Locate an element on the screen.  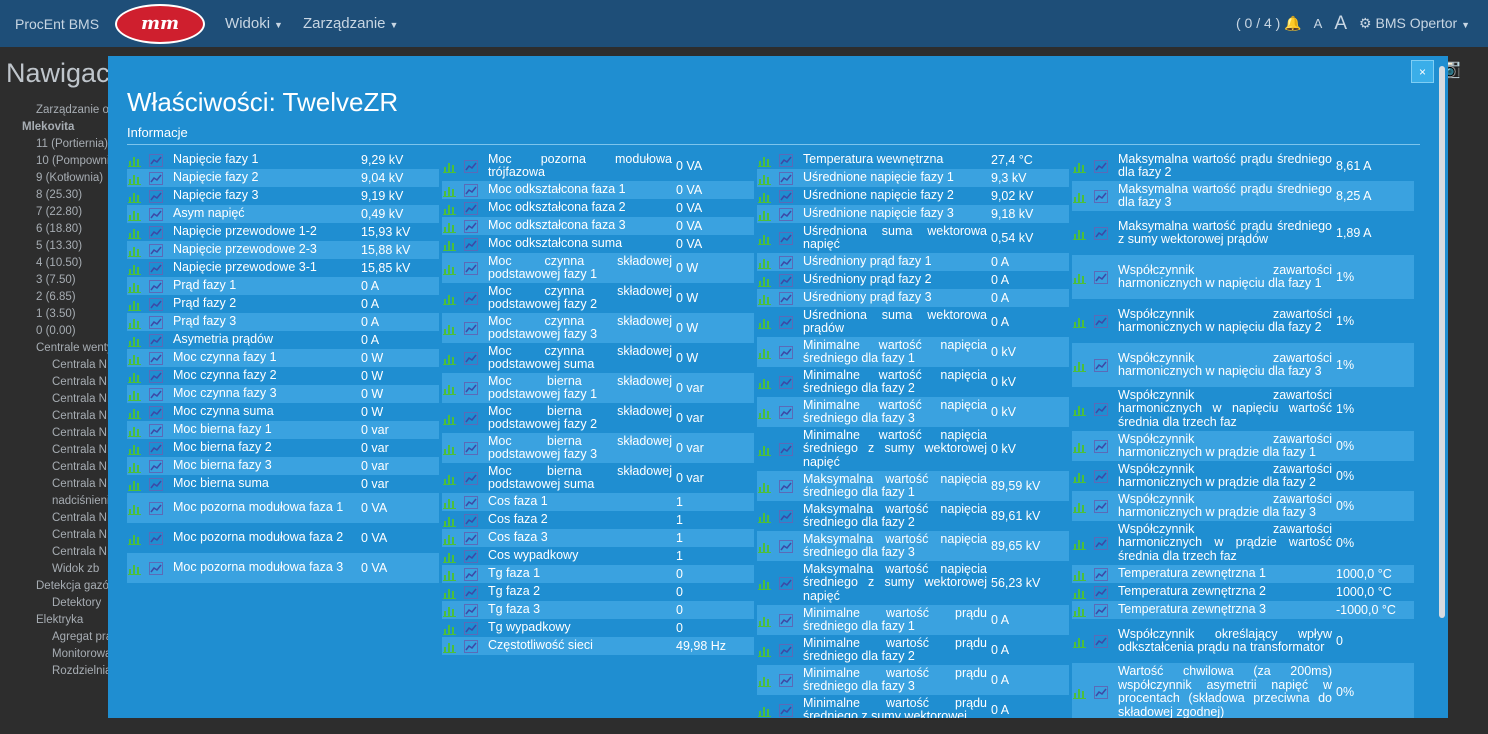
nav-tree-item: Elektryka is located at coordinates (60, 620).